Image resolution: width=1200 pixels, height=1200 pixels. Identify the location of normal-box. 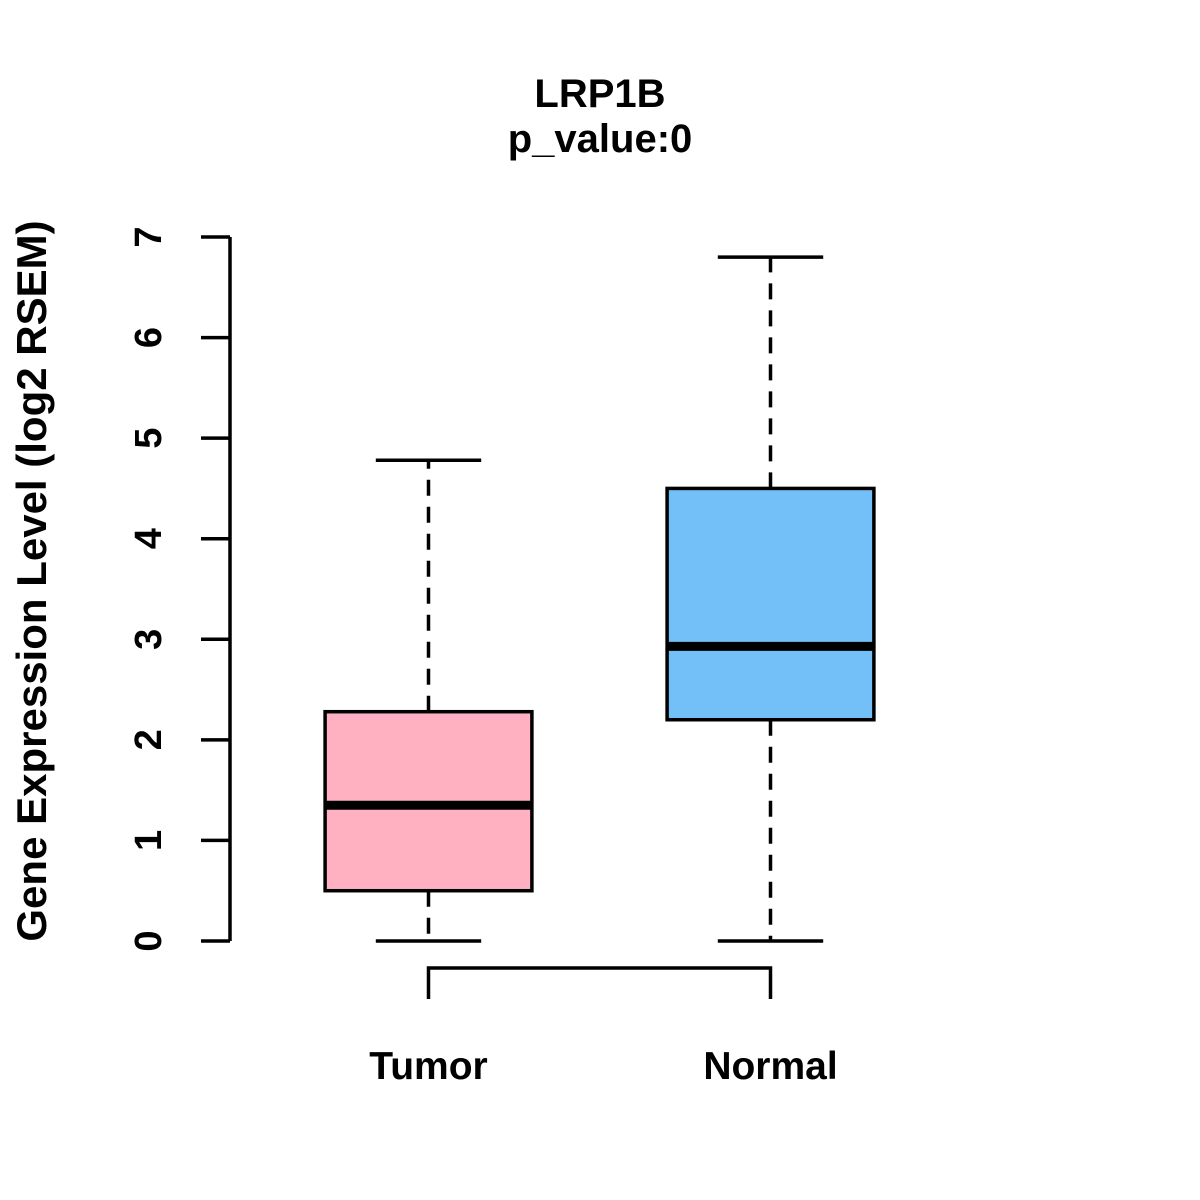
(770, 604).